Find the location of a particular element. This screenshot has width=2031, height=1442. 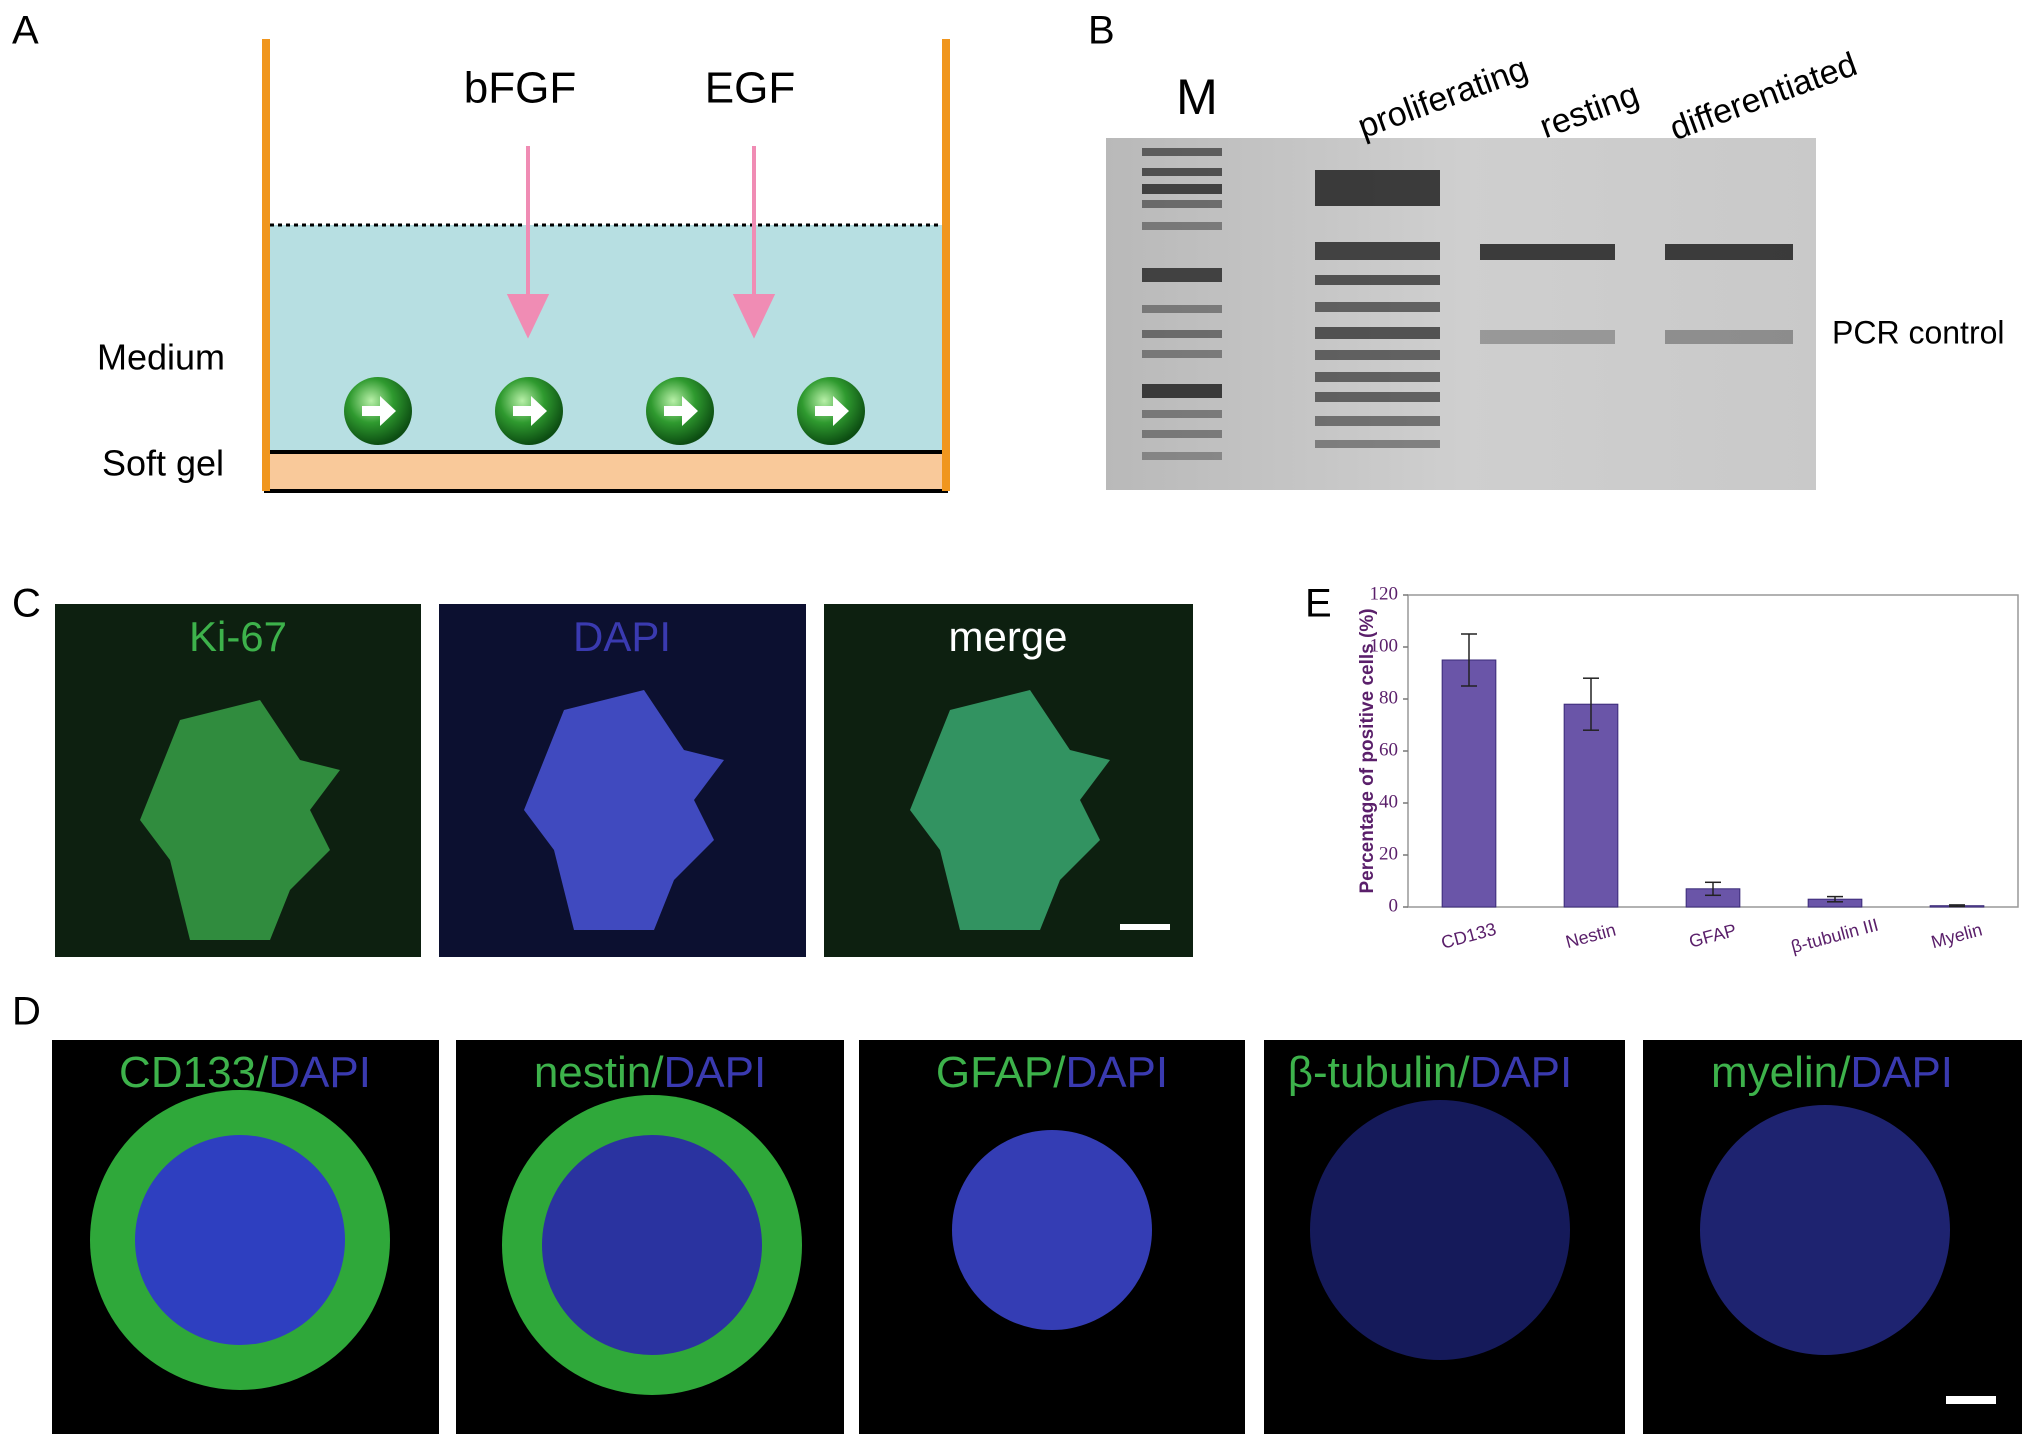

y-tick-label: 20 is located at coordinates (1388, 853).